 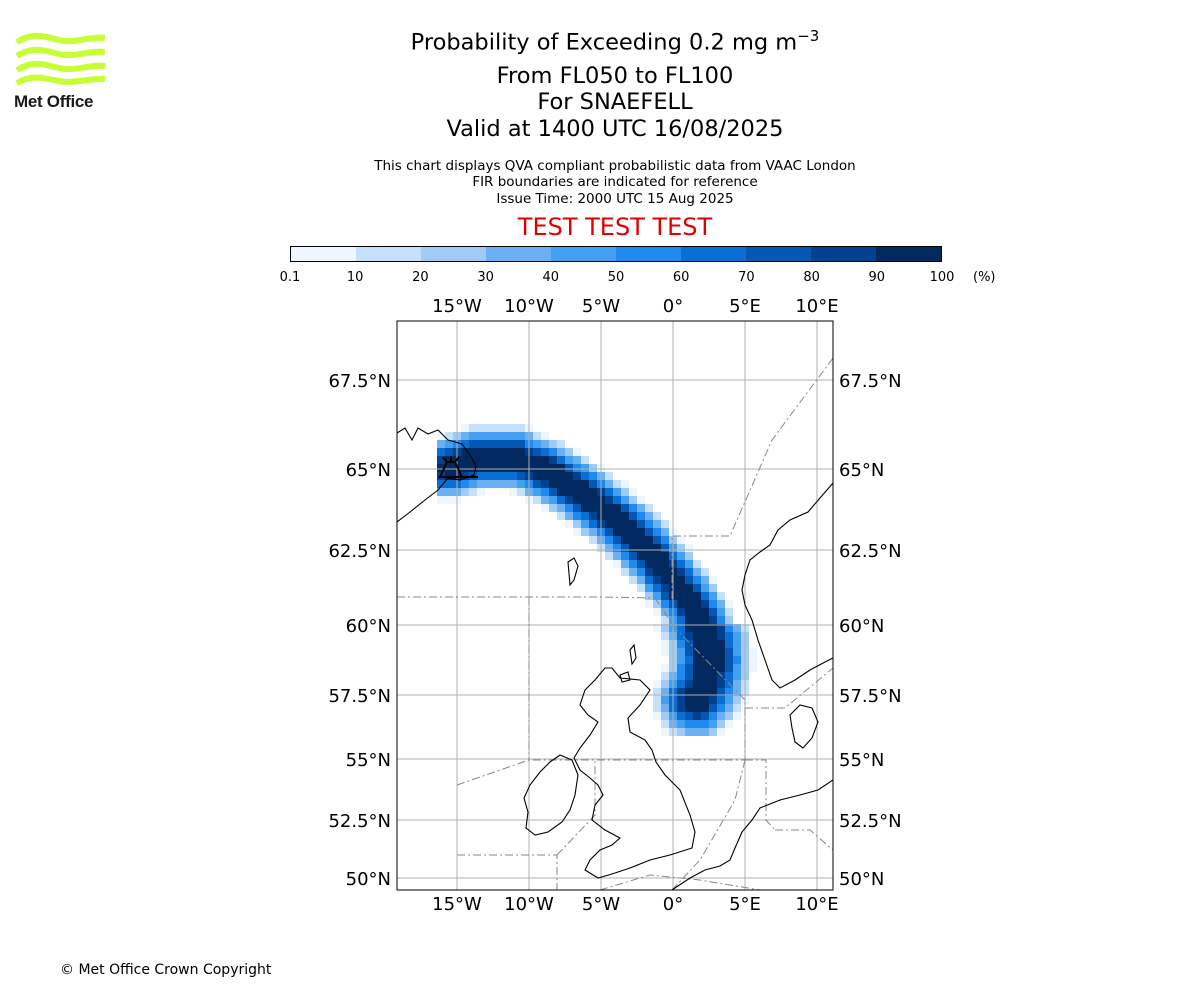 What do you see at coordinates (942, 277) in the screenshot?
I see `colorbar-tick-label: 100` at bounding box center [942, 277].